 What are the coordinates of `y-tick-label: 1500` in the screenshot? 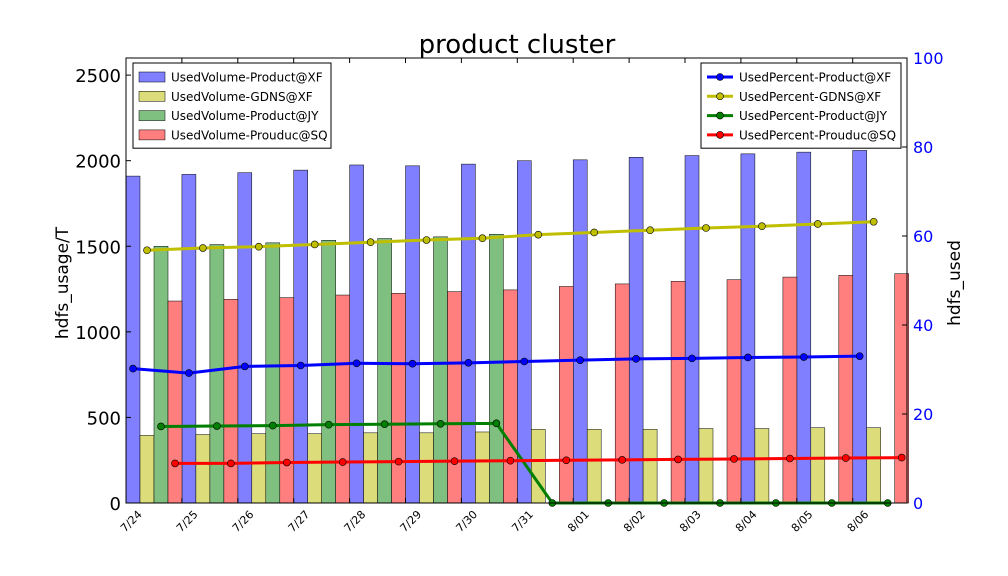 It's located at (98, 247).